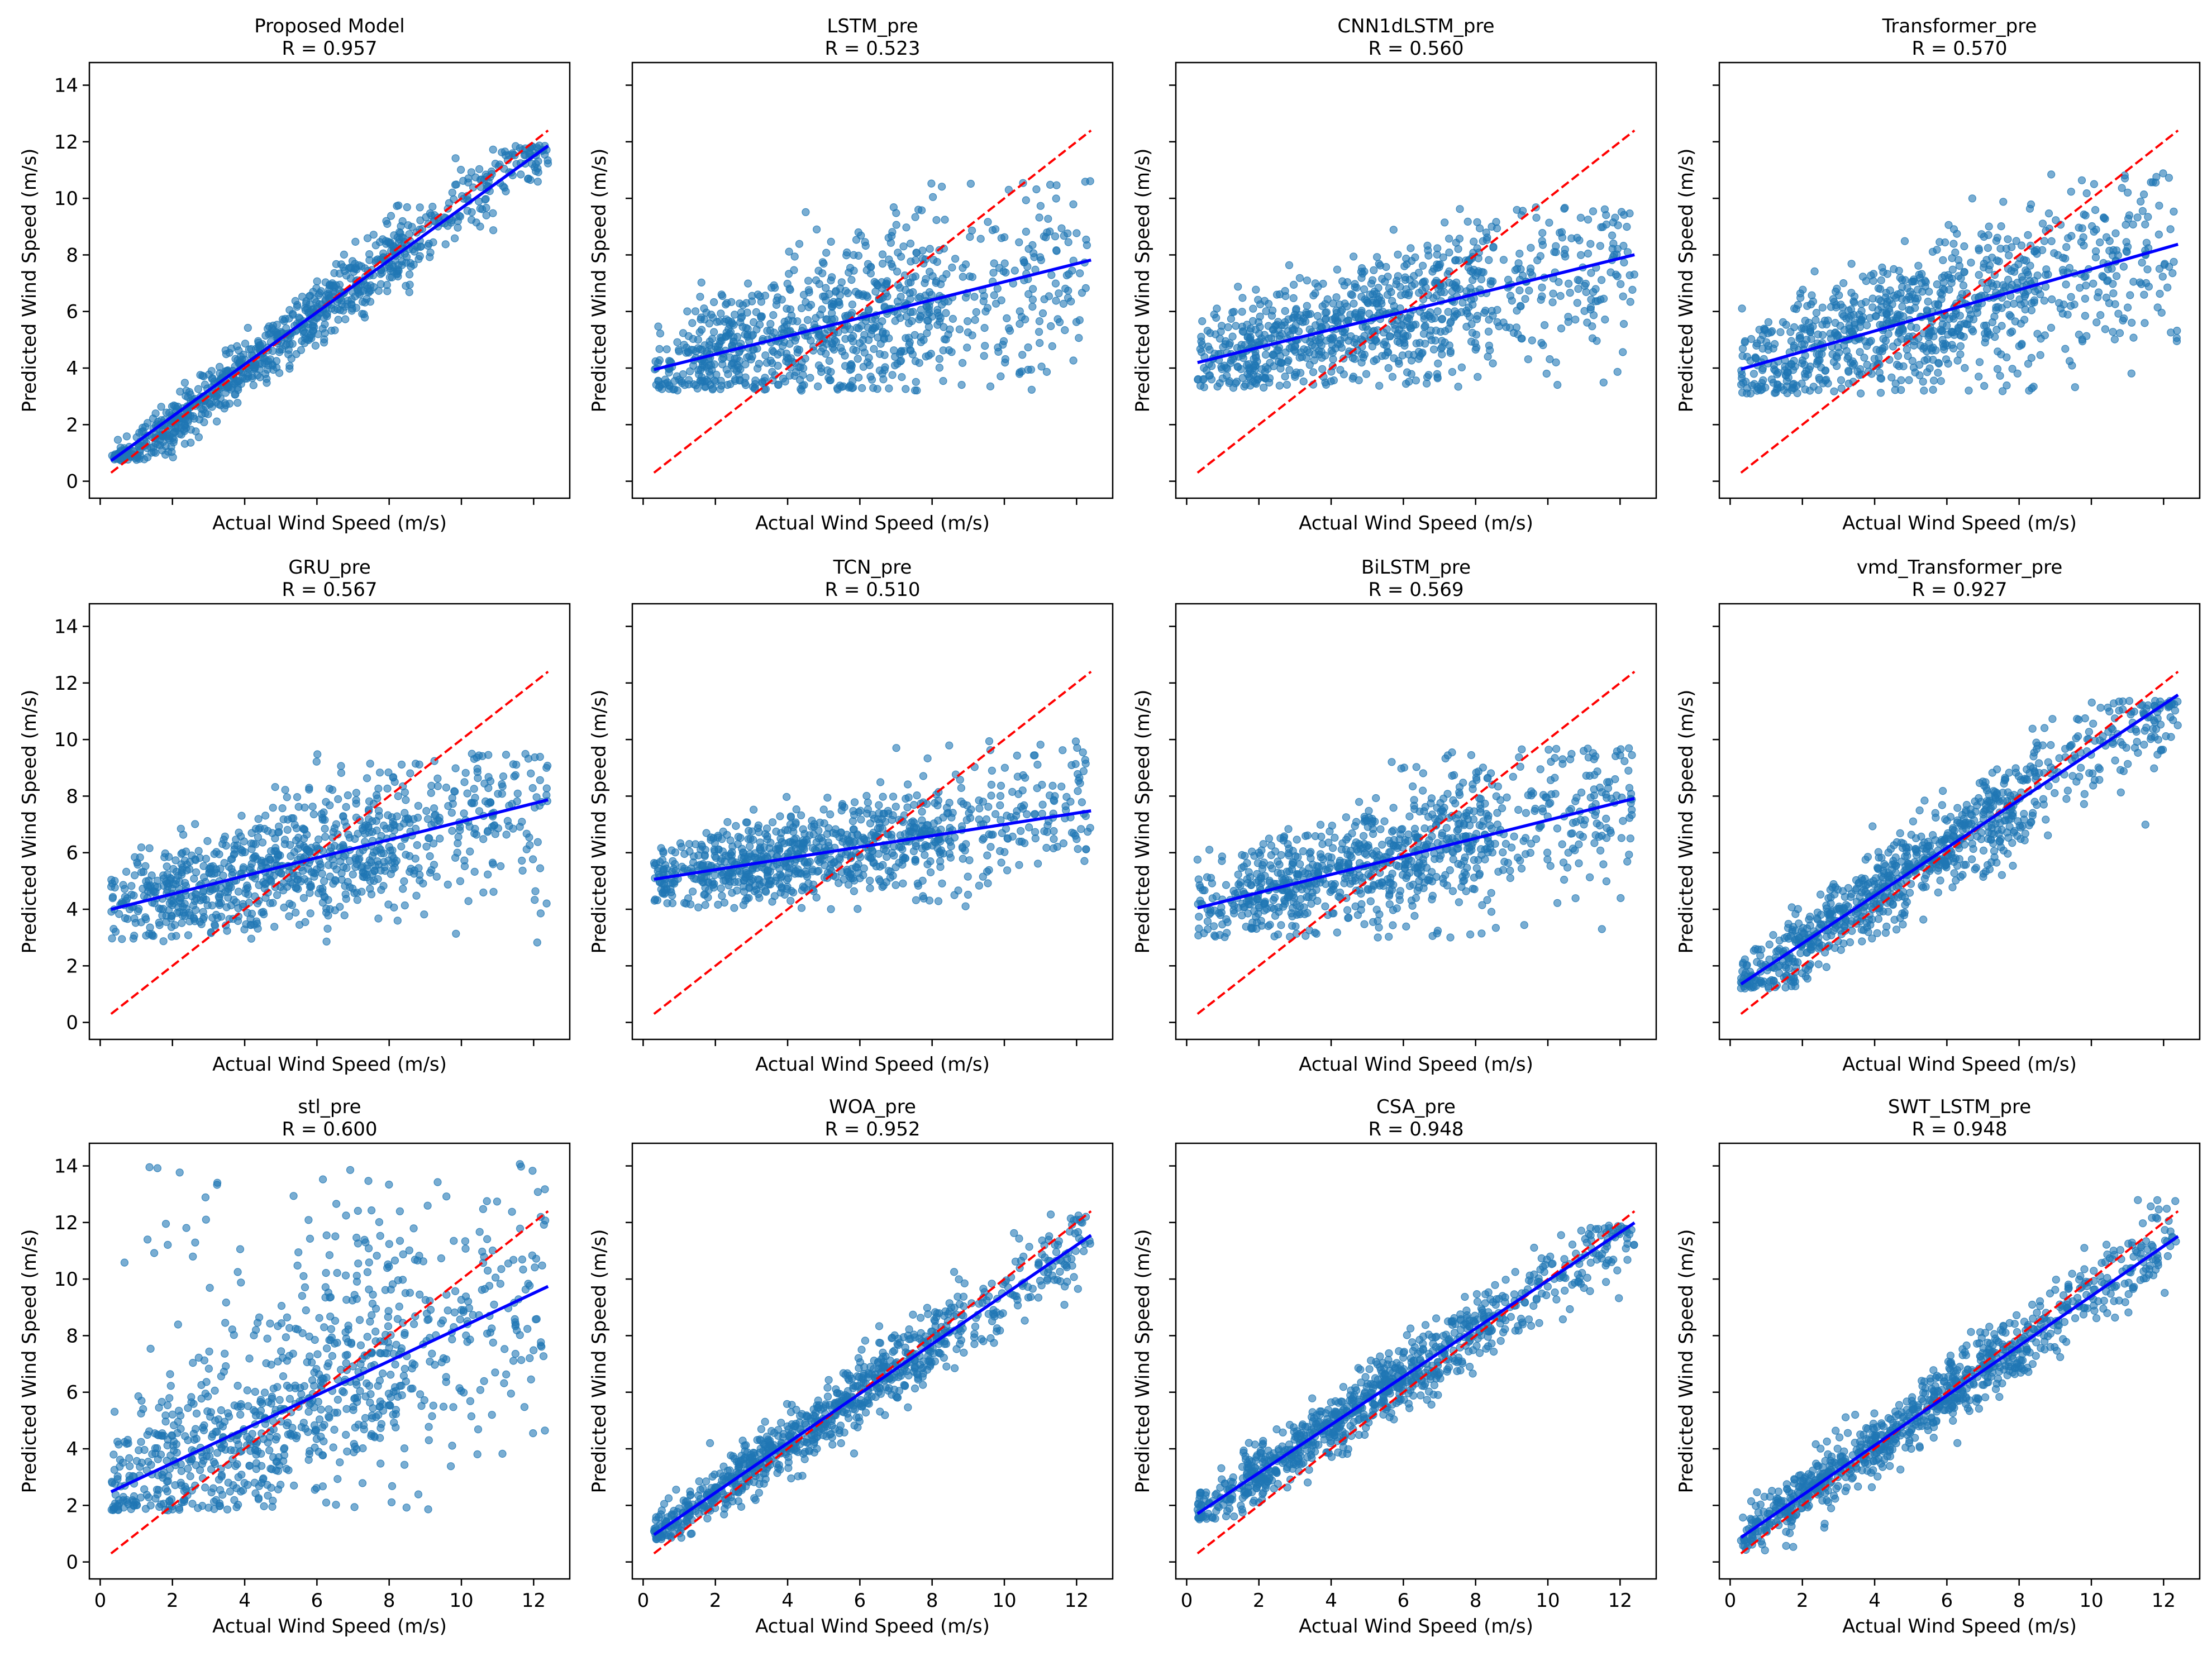 This screenshot has width=2212, height=1656. Describe the element at coordinates (1960, 1107) in the screenshot. I see `subplot-title: SWT_LSTM_pre` at that location.